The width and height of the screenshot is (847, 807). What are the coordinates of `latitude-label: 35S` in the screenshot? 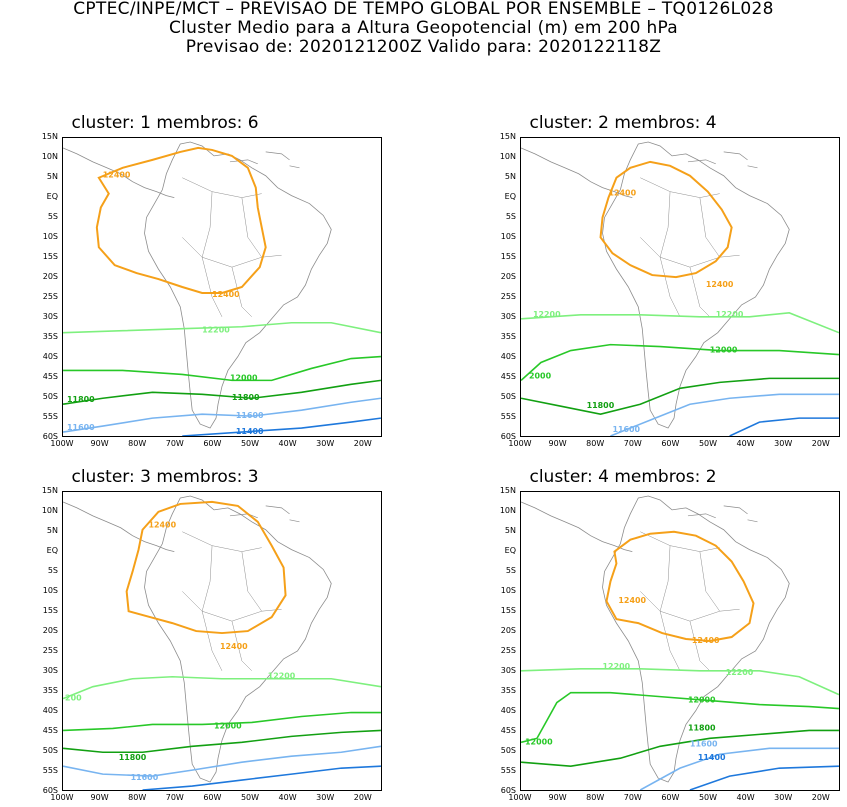 It's located at (508, 690).